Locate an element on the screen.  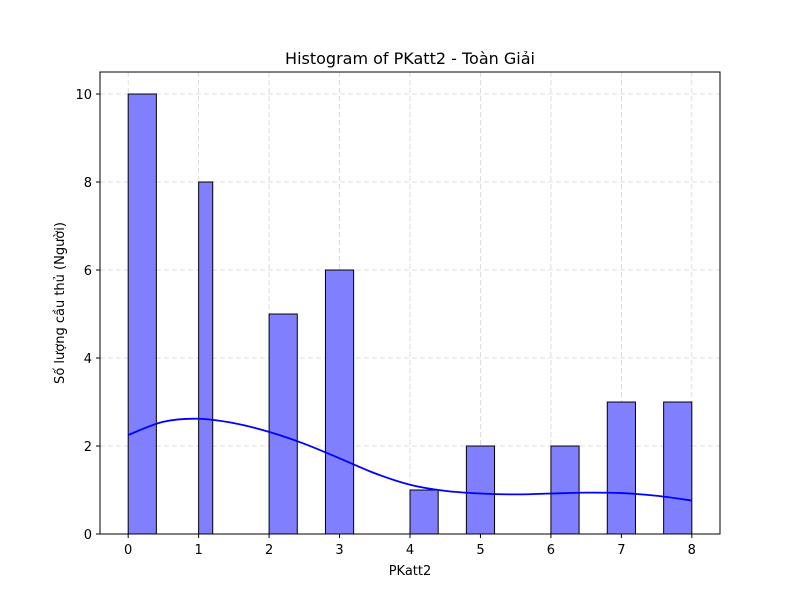
x-tick-label: 5 is located at coordinates (480, 550).